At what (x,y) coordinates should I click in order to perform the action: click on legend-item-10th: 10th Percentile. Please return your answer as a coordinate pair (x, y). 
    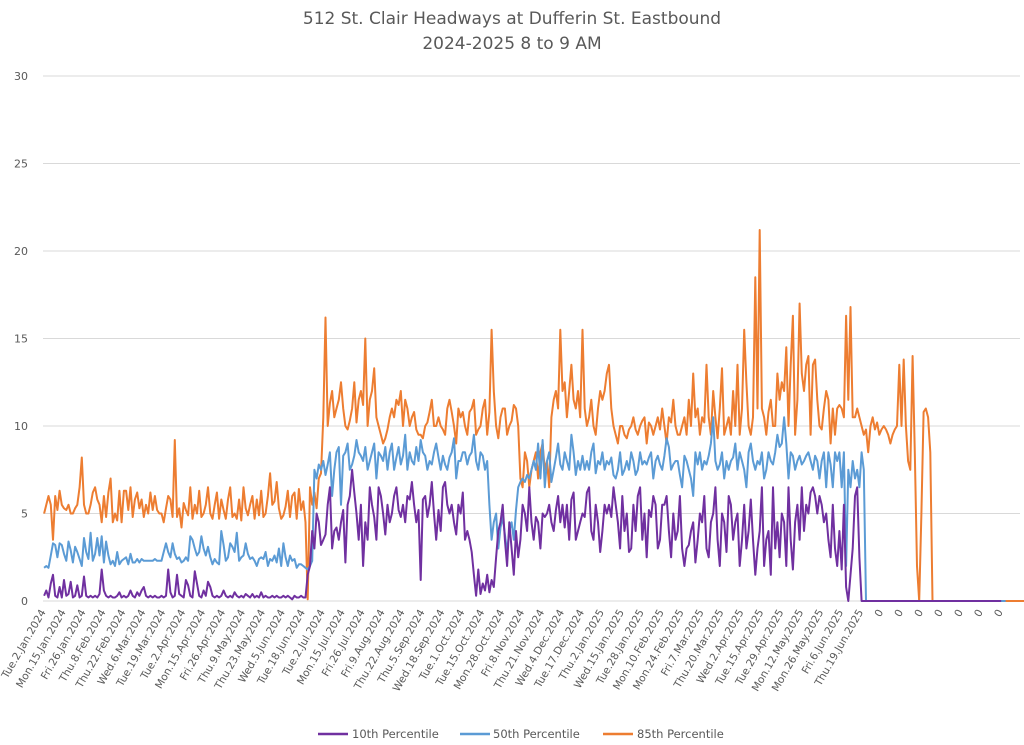
    Looking at the image, I should click on (378, 734).